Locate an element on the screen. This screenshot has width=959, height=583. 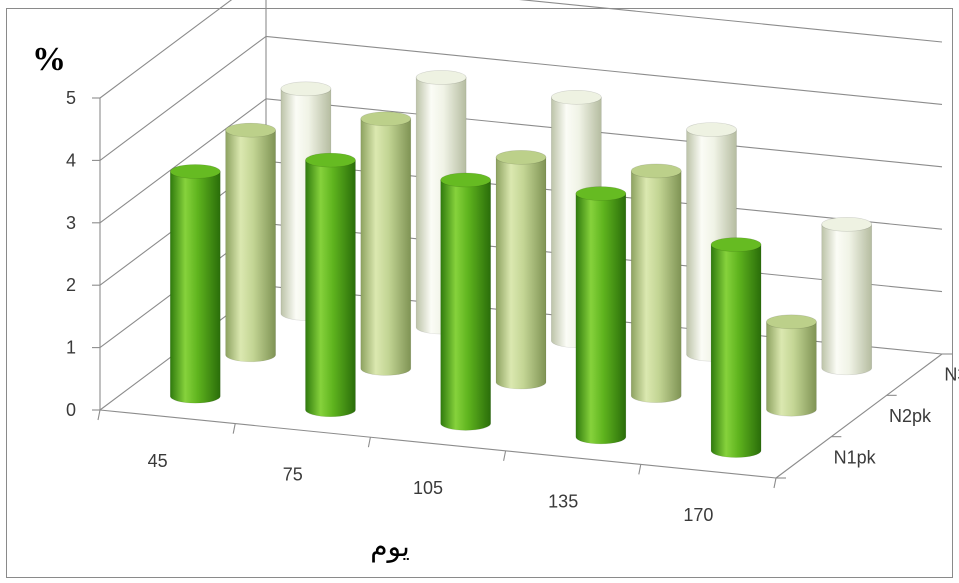
y-tick-label: 4 is located at coordinates (71, 160).